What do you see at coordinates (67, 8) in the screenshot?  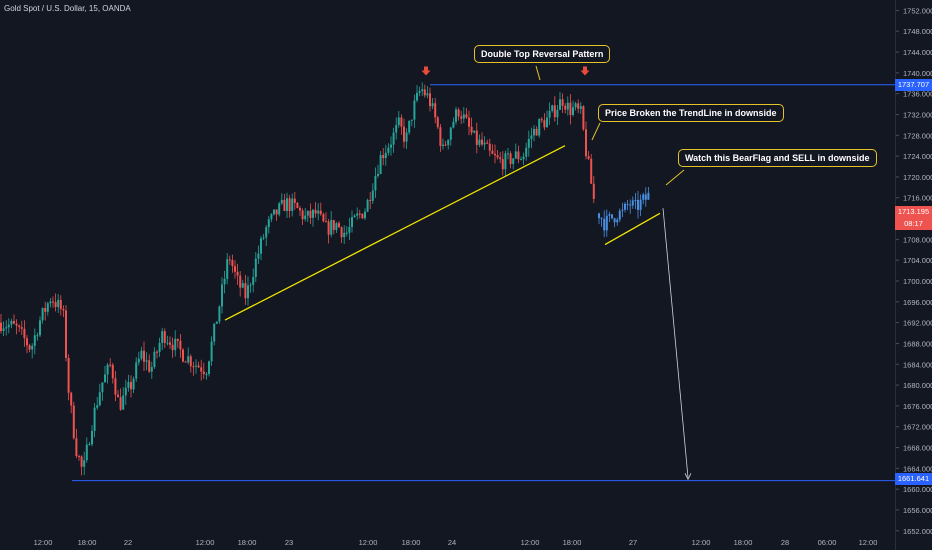 I see `symbol-title: Gold Spot / U.S. Dollar, 15, OANDA` at bounding box center [67, 8].